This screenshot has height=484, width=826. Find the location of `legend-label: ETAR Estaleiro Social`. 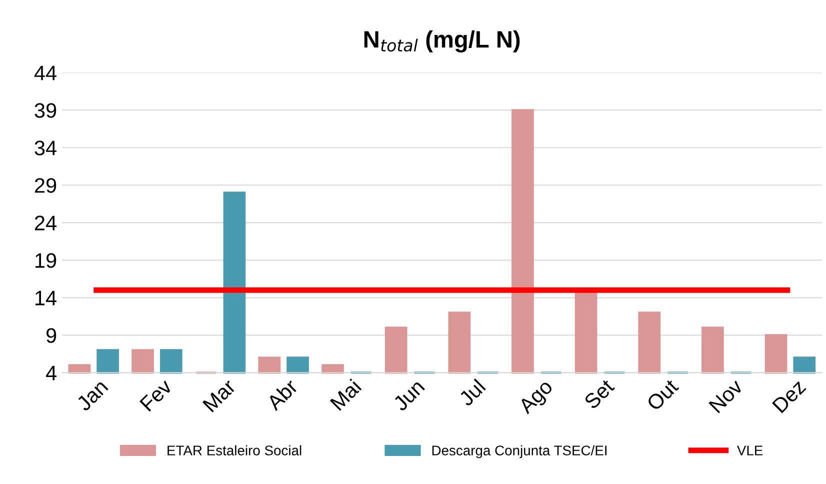

legend-label: ETAR Estaleiro Social is located at coordinates (235, 450).